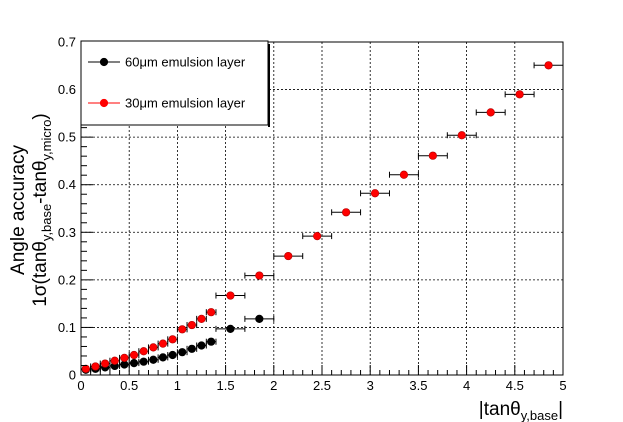 The image size is (623, 422). Describe the element at coordinates (18, 210) in the screenshot. I see `y-axis-title-line1: Angle accuracy` at that location.